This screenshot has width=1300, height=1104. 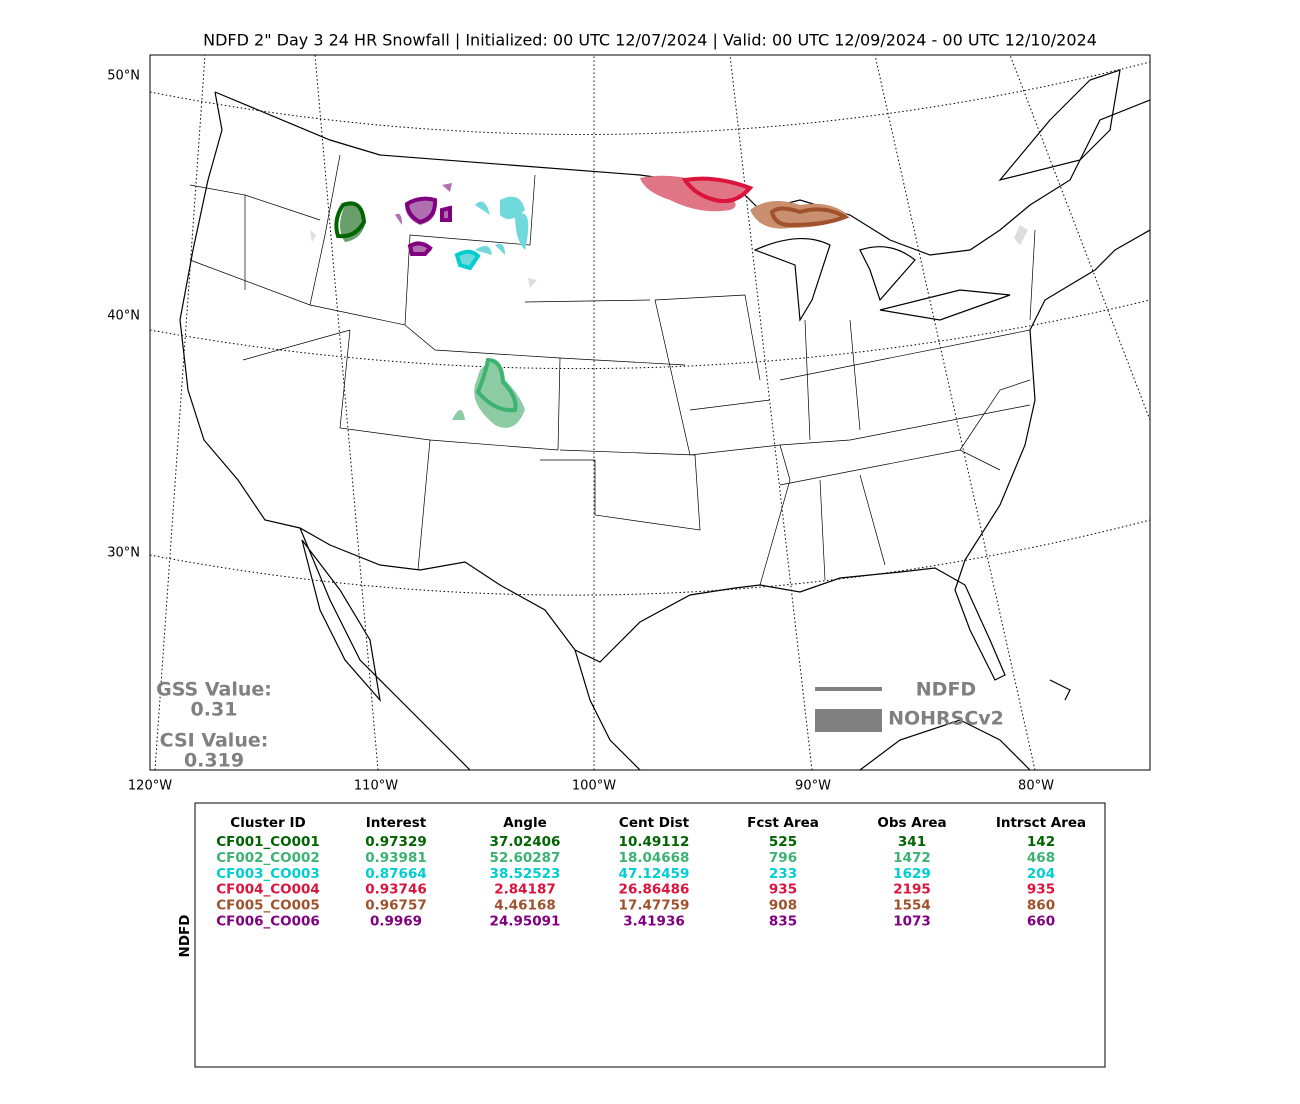 What do you see at coordinates (396, 906) in the screenshot?
I see `table-cell: 0.96757` at bounding box center [396, 906].